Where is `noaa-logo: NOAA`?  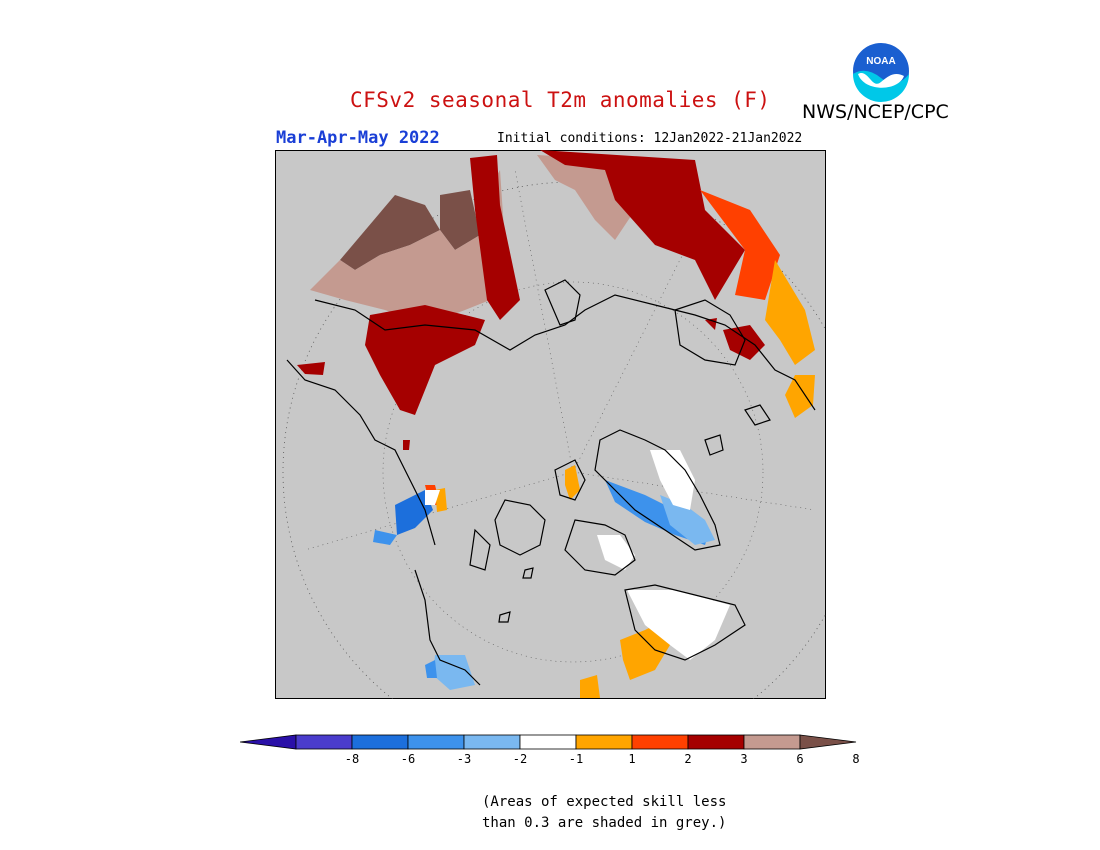
noaa-logo: NOAA is located at coordinates (881, 71).